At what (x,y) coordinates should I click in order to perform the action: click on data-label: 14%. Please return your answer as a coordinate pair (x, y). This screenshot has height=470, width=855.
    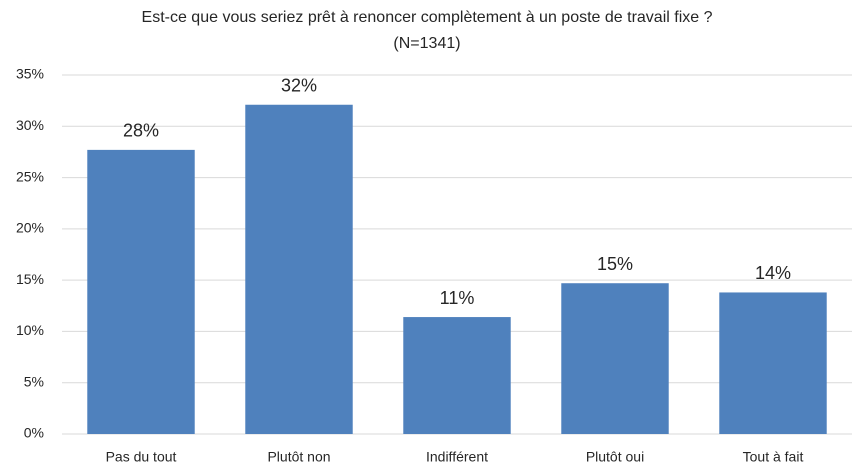
    Looking at the image, I should click on (773, 273).